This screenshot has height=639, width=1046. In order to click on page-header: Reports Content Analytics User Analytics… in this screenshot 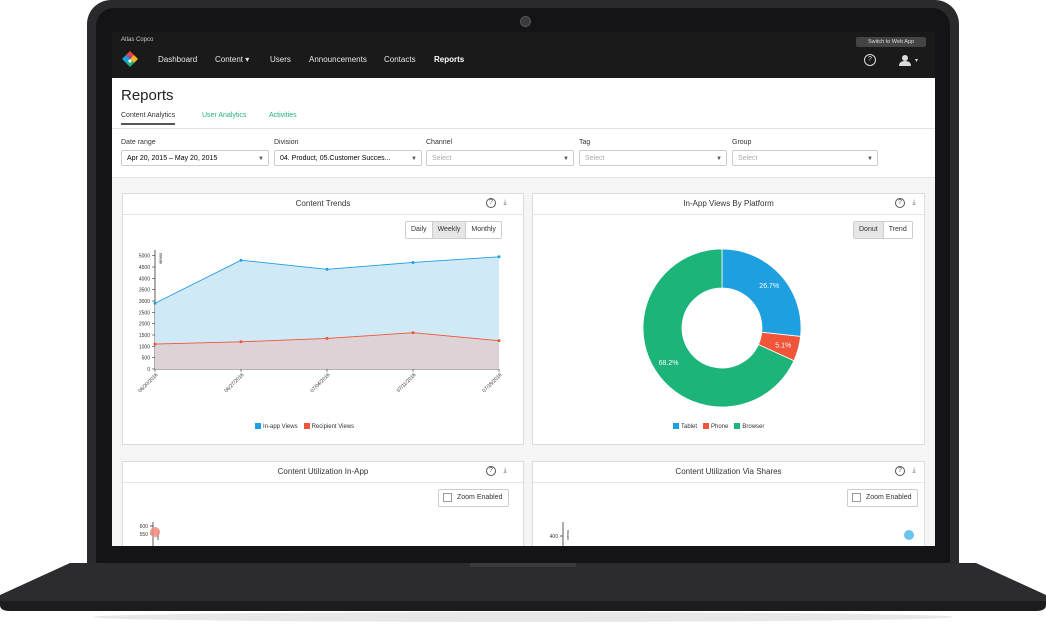, I will do `click(523, 103)`.